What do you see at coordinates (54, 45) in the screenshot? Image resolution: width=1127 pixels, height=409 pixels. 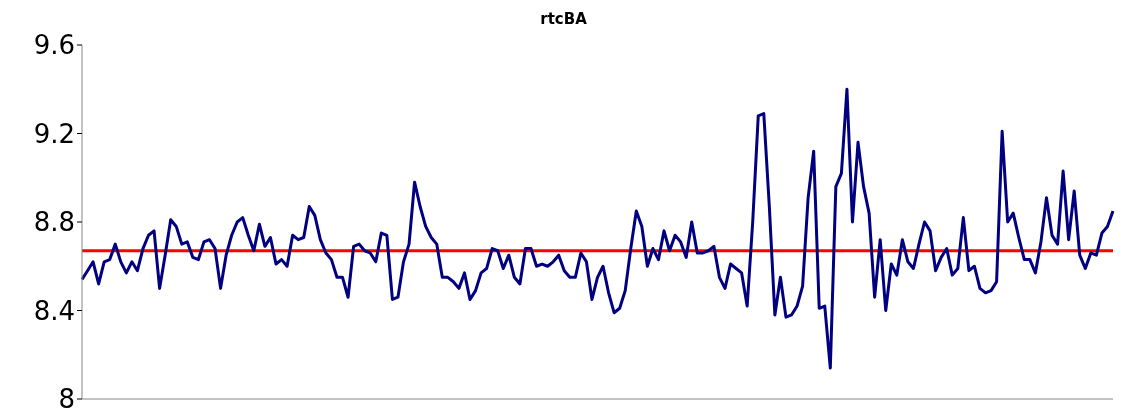 I see `y-tick-label: 9.6` at bounding box center [54, 45].